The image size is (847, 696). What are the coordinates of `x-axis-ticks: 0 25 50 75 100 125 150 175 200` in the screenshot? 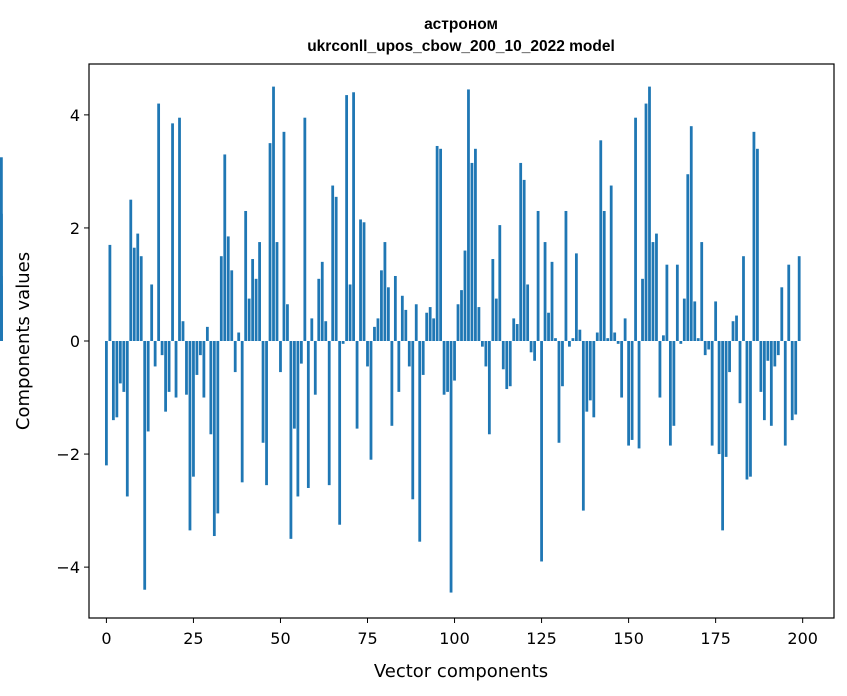 It's located at (459, 633).